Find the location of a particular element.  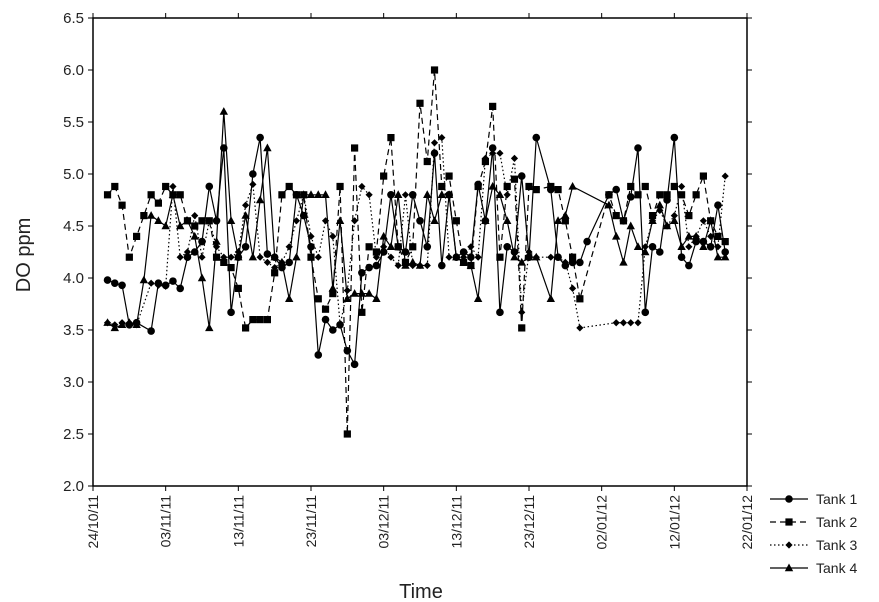

y-tick-label: 6.5 is located at coordinates (73, 18).